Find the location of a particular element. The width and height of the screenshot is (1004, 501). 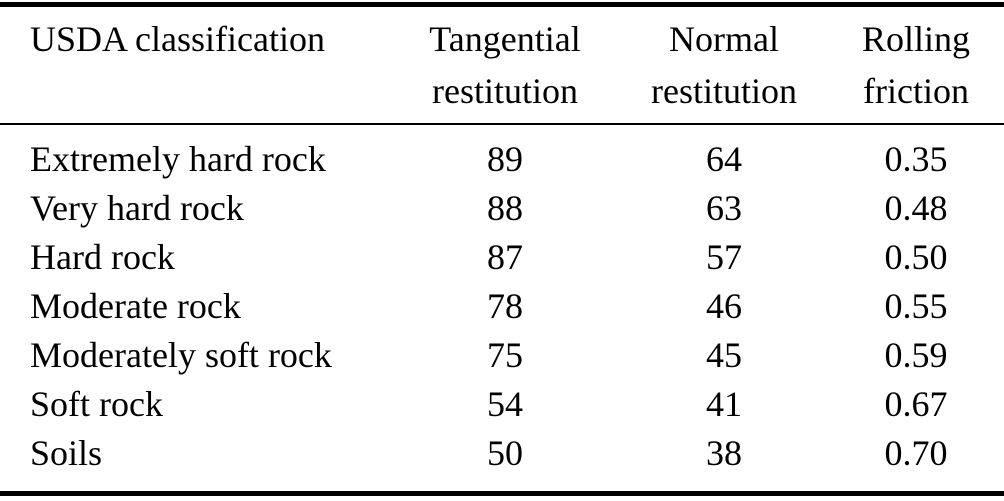

bottom-spacer is located at coordinates (502, 484).